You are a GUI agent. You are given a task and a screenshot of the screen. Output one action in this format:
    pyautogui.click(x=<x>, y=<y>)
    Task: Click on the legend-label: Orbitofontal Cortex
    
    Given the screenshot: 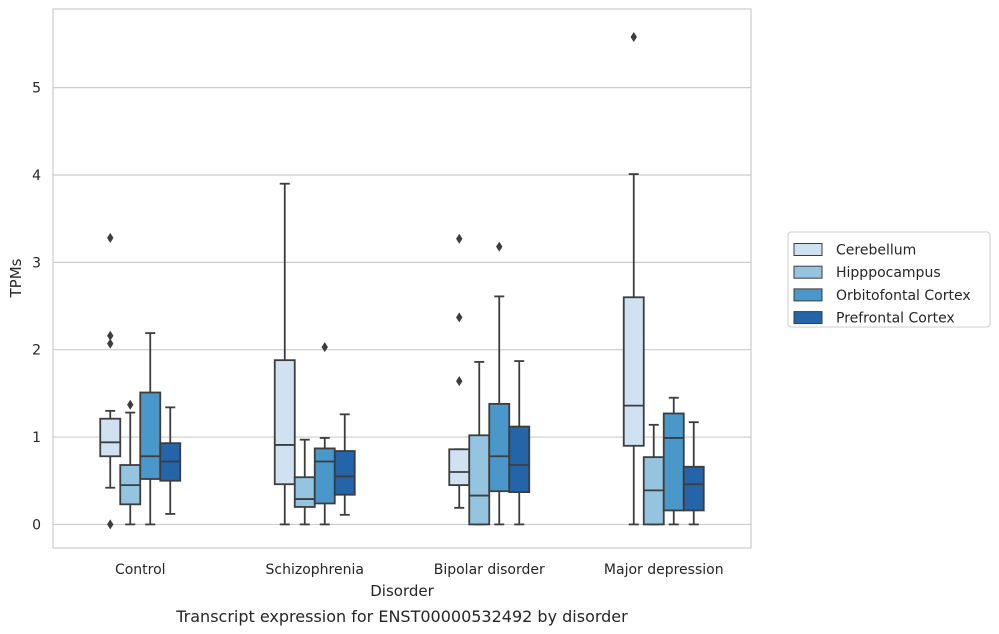 What is the action you would take?
    pyautogui.click(x=903, y=296)
    